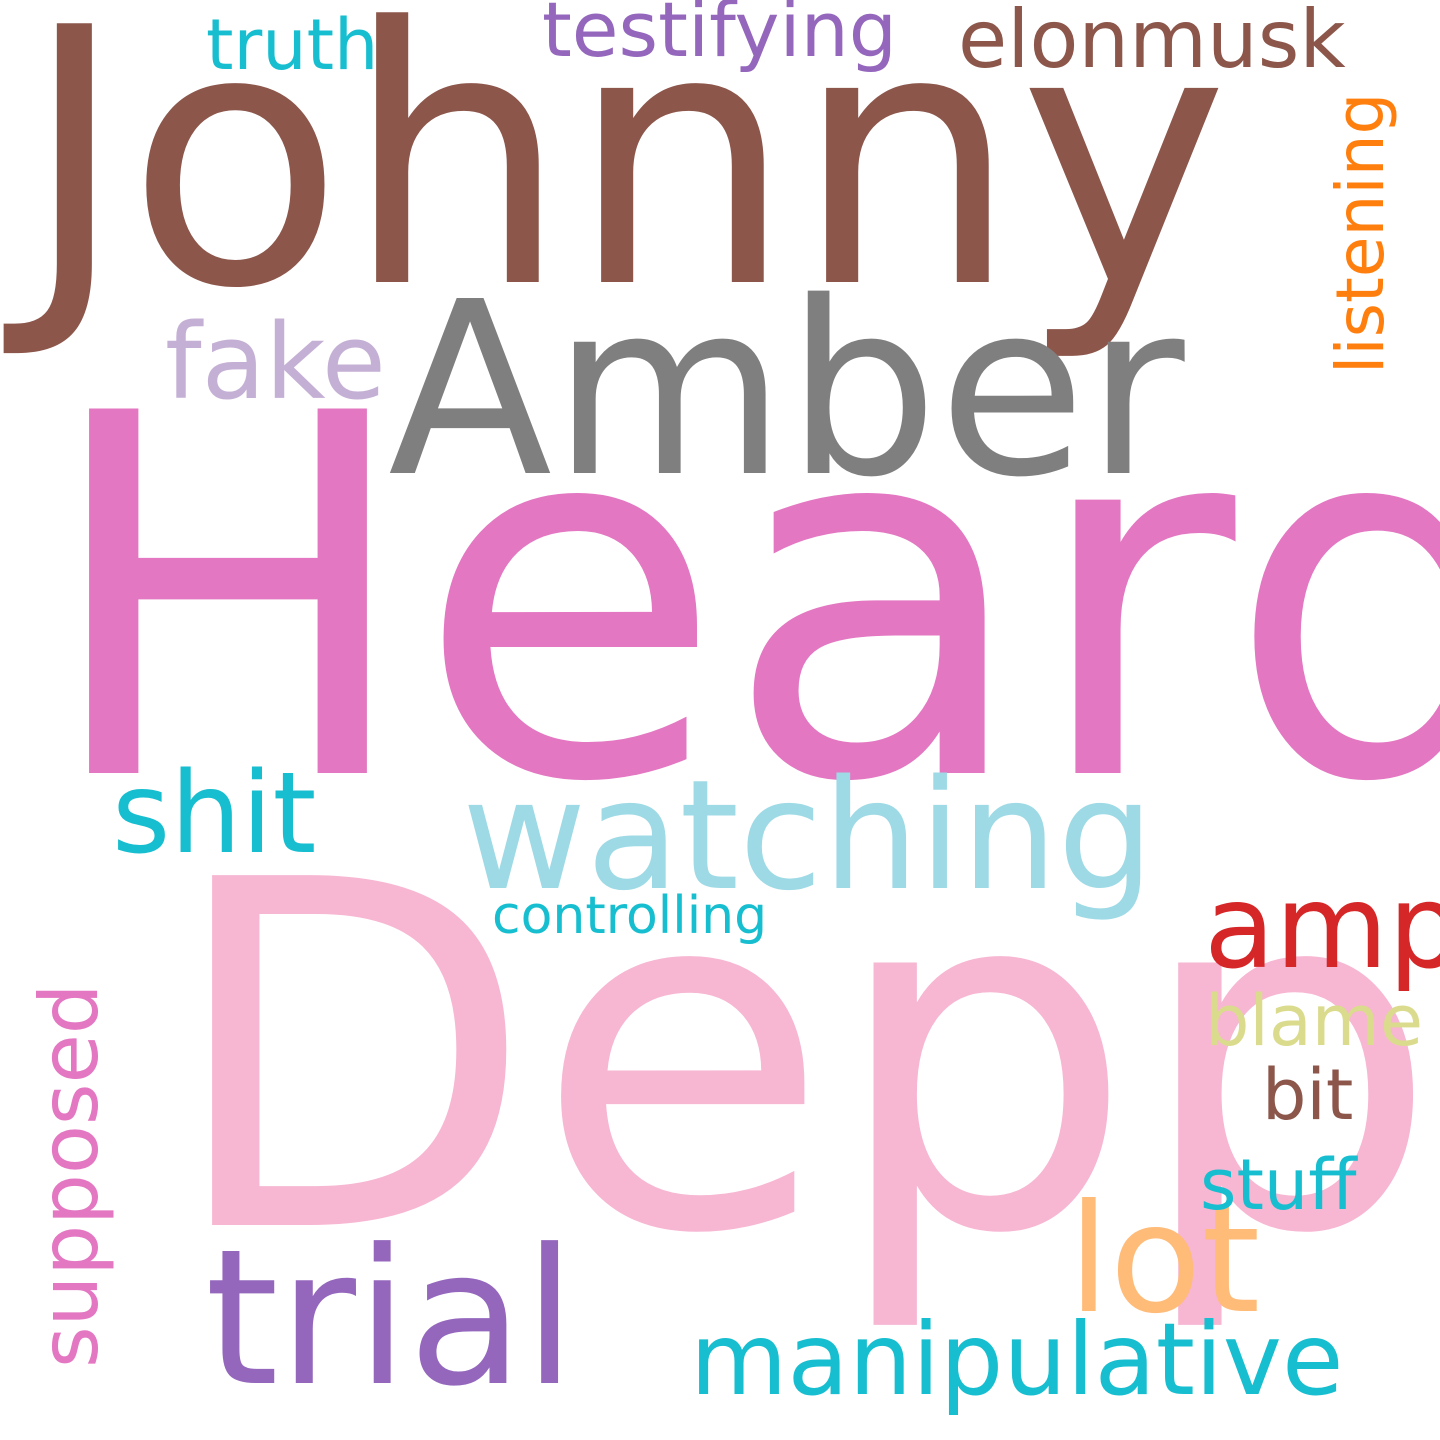 This screenshot has height=1440, width=1440. Describe the element at coordinates (1308, 1095) in the screenshot. I see `word-bit: bit` at that location.